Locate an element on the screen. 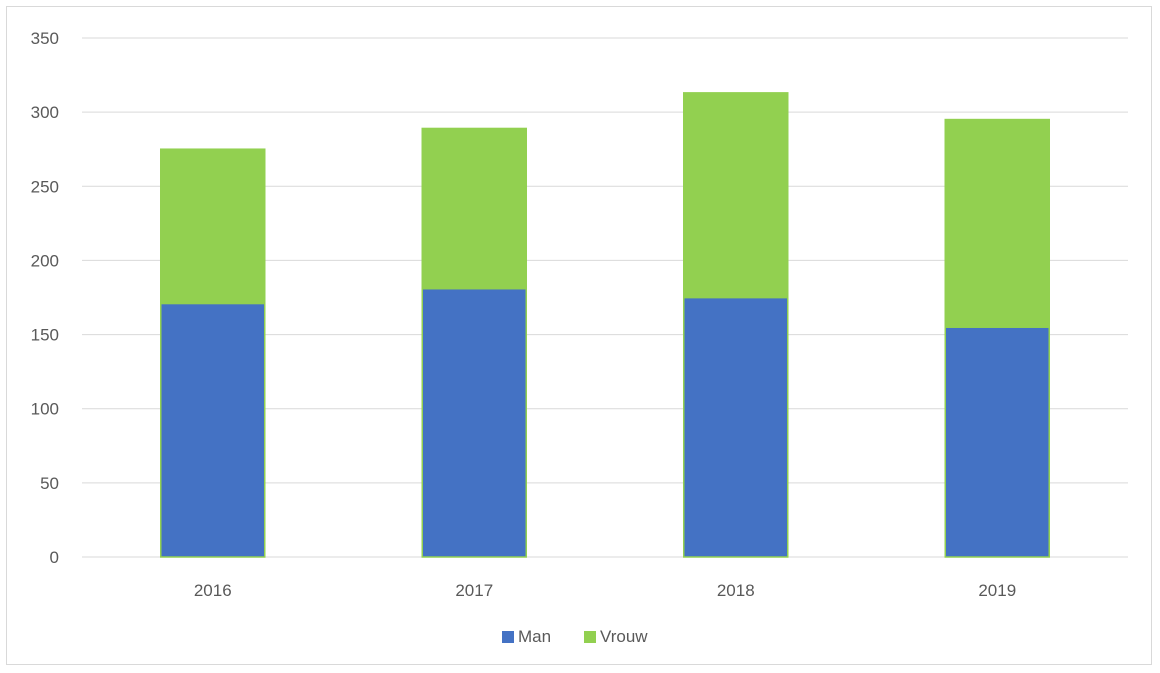 This screenshot has width=1160, height=673. y-tick-label: 0 is located at coordinates (54, 557).